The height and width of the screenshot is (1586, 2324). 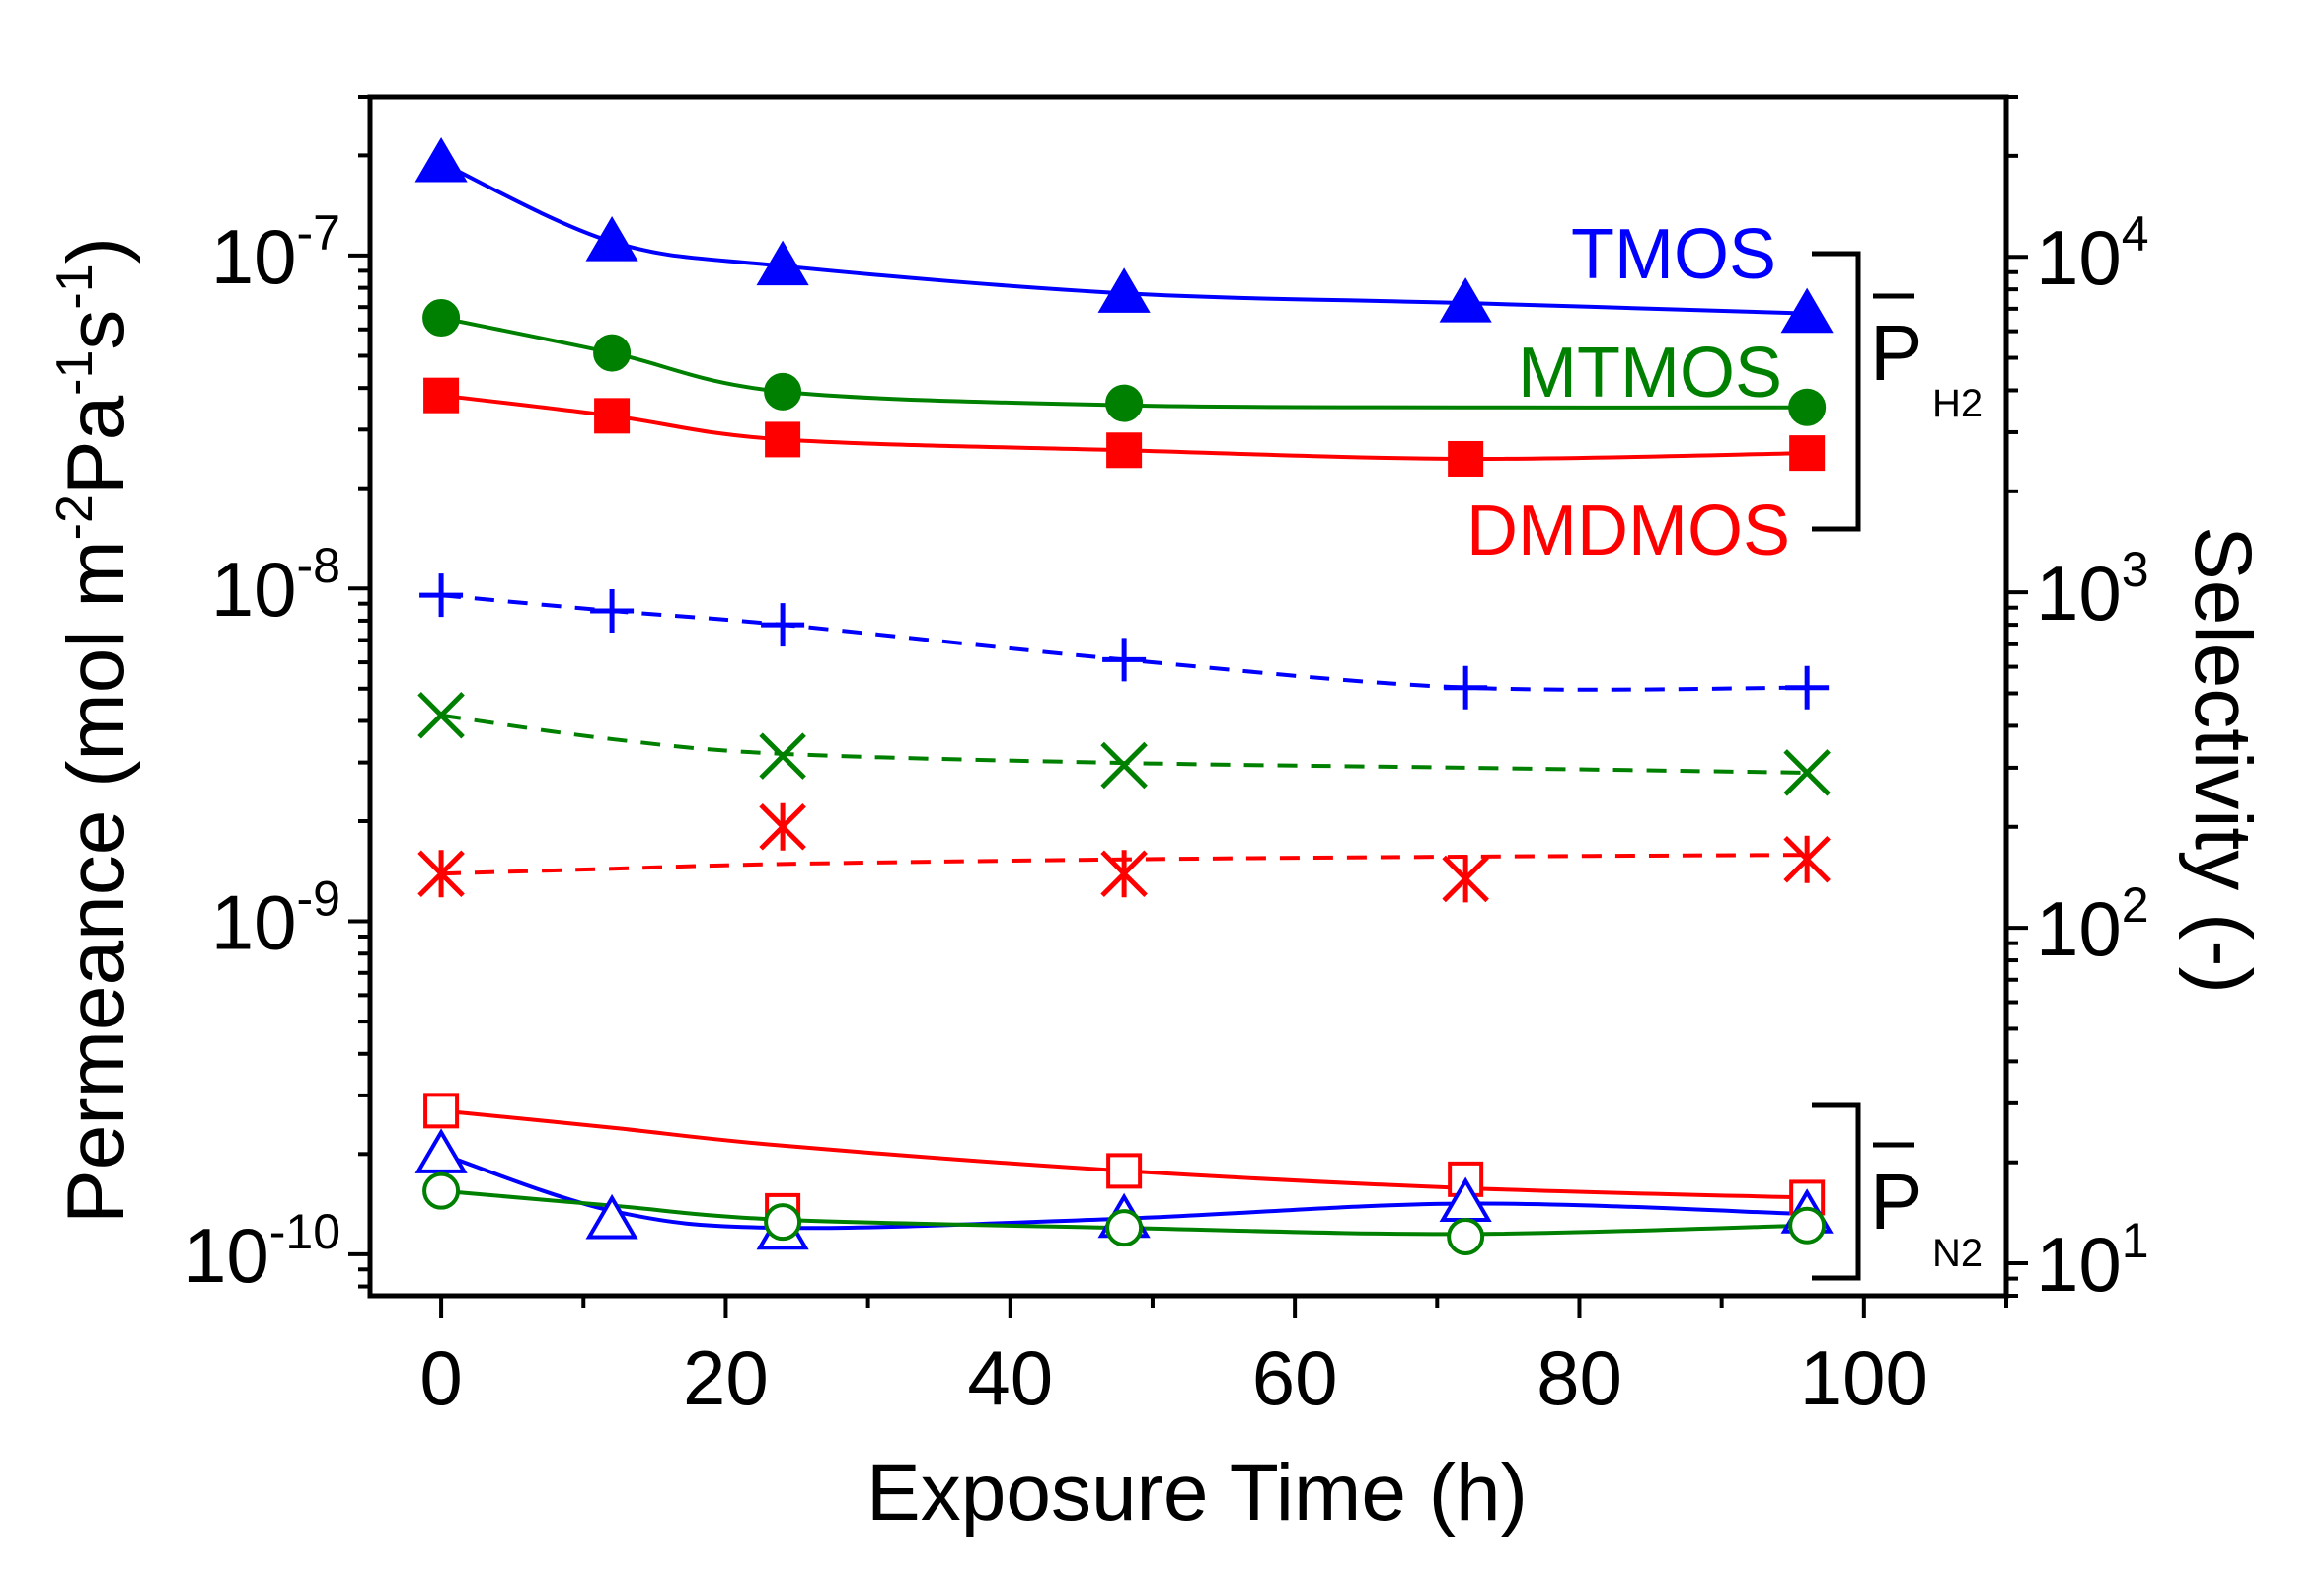 What do you see at coordinates (2092, 925) in the screenshot?
I see `right-y-tick-label: 10²` at bounding box center [2092, 925].